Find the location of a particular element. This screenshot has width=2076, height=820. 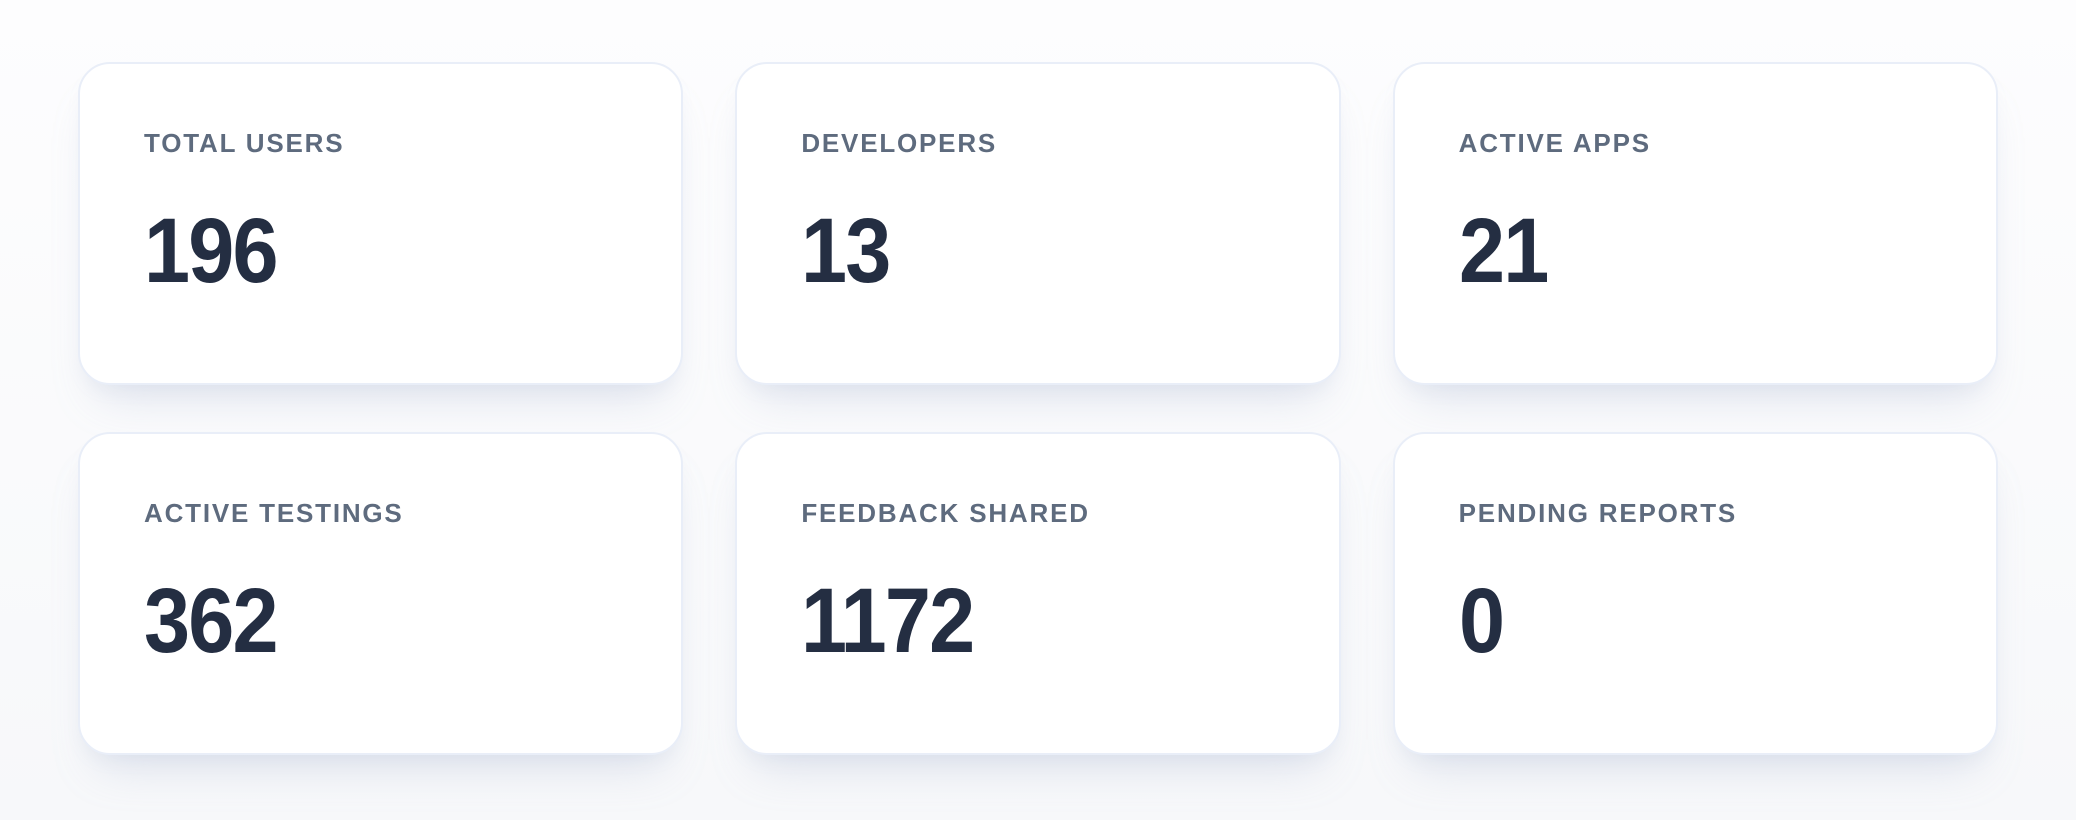

stat-card-value: 13 is located at coordinates (846, 251).